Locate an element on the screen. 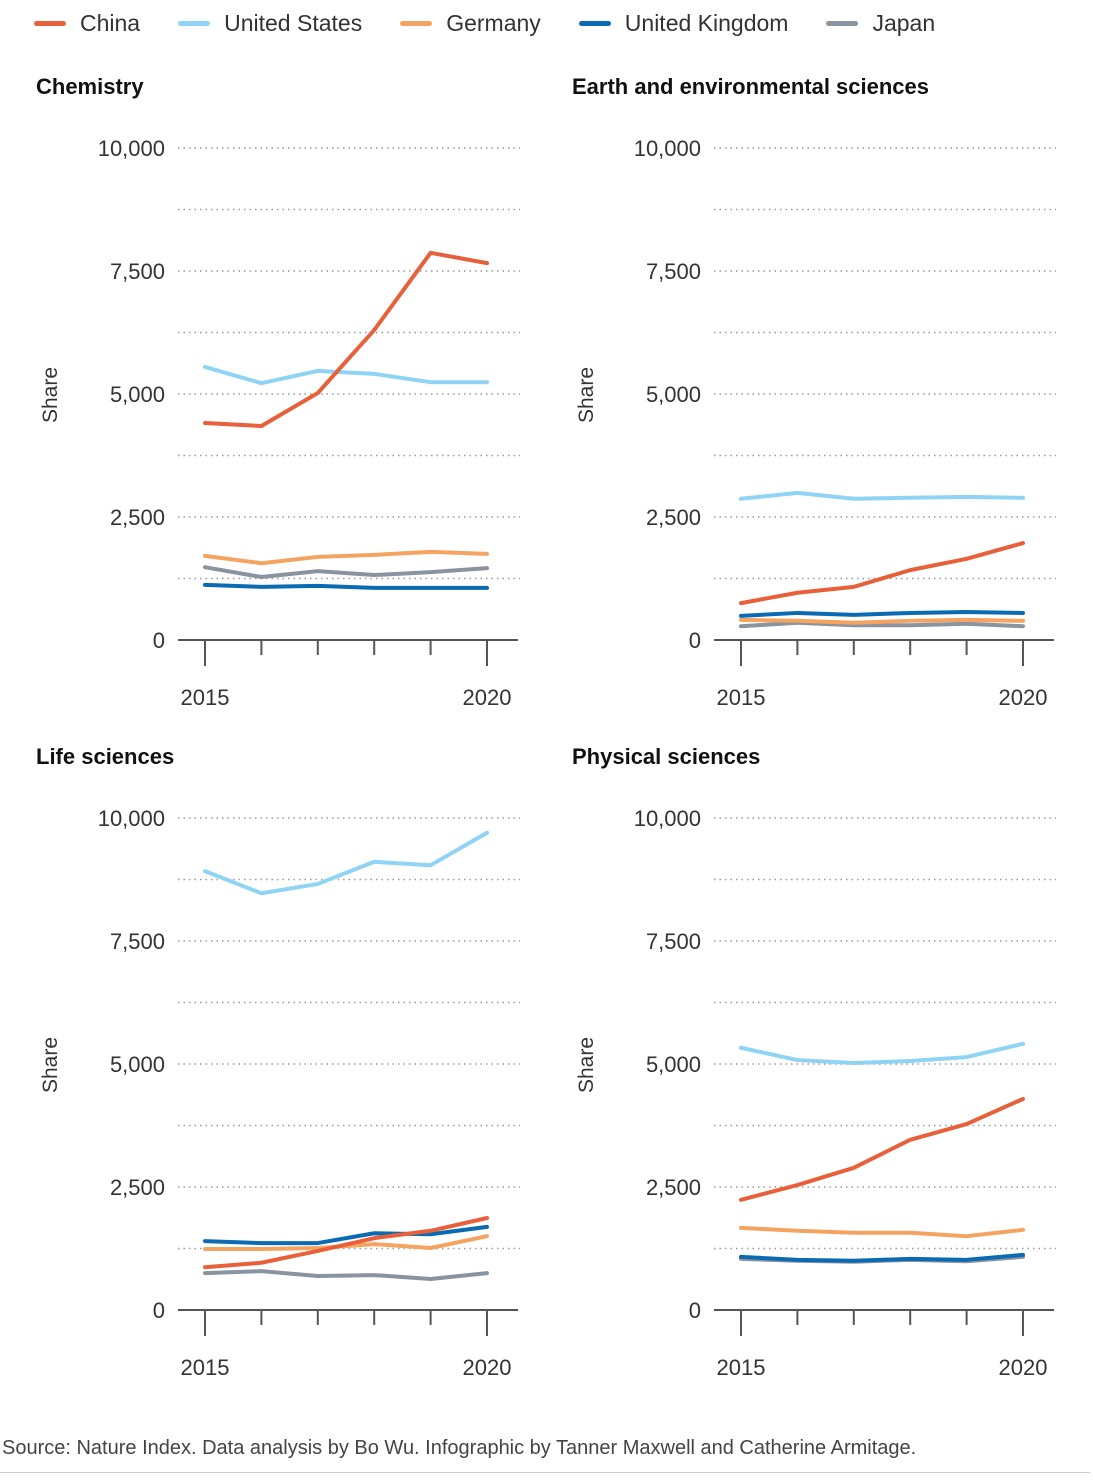 The width and height of the screenshot is (1093, 1481). legend-label: Germany is located at coordinates (493, 23).